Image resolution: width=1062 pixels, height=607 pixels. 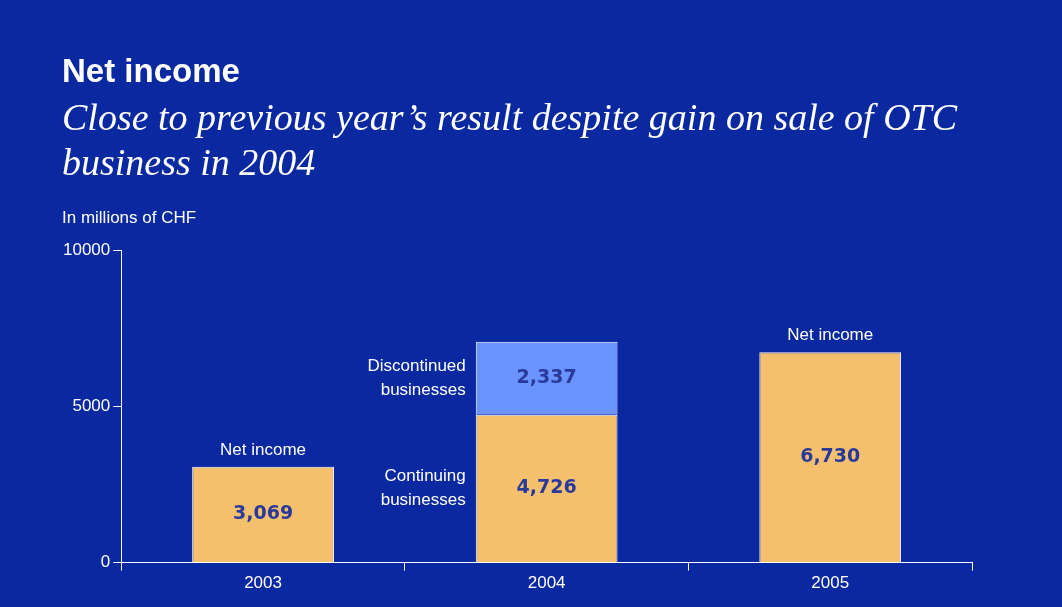 What do you see at coordinates (151, 71) in the screenshot?
I see `chart-title: Net income` at bounding box center [151, 71].